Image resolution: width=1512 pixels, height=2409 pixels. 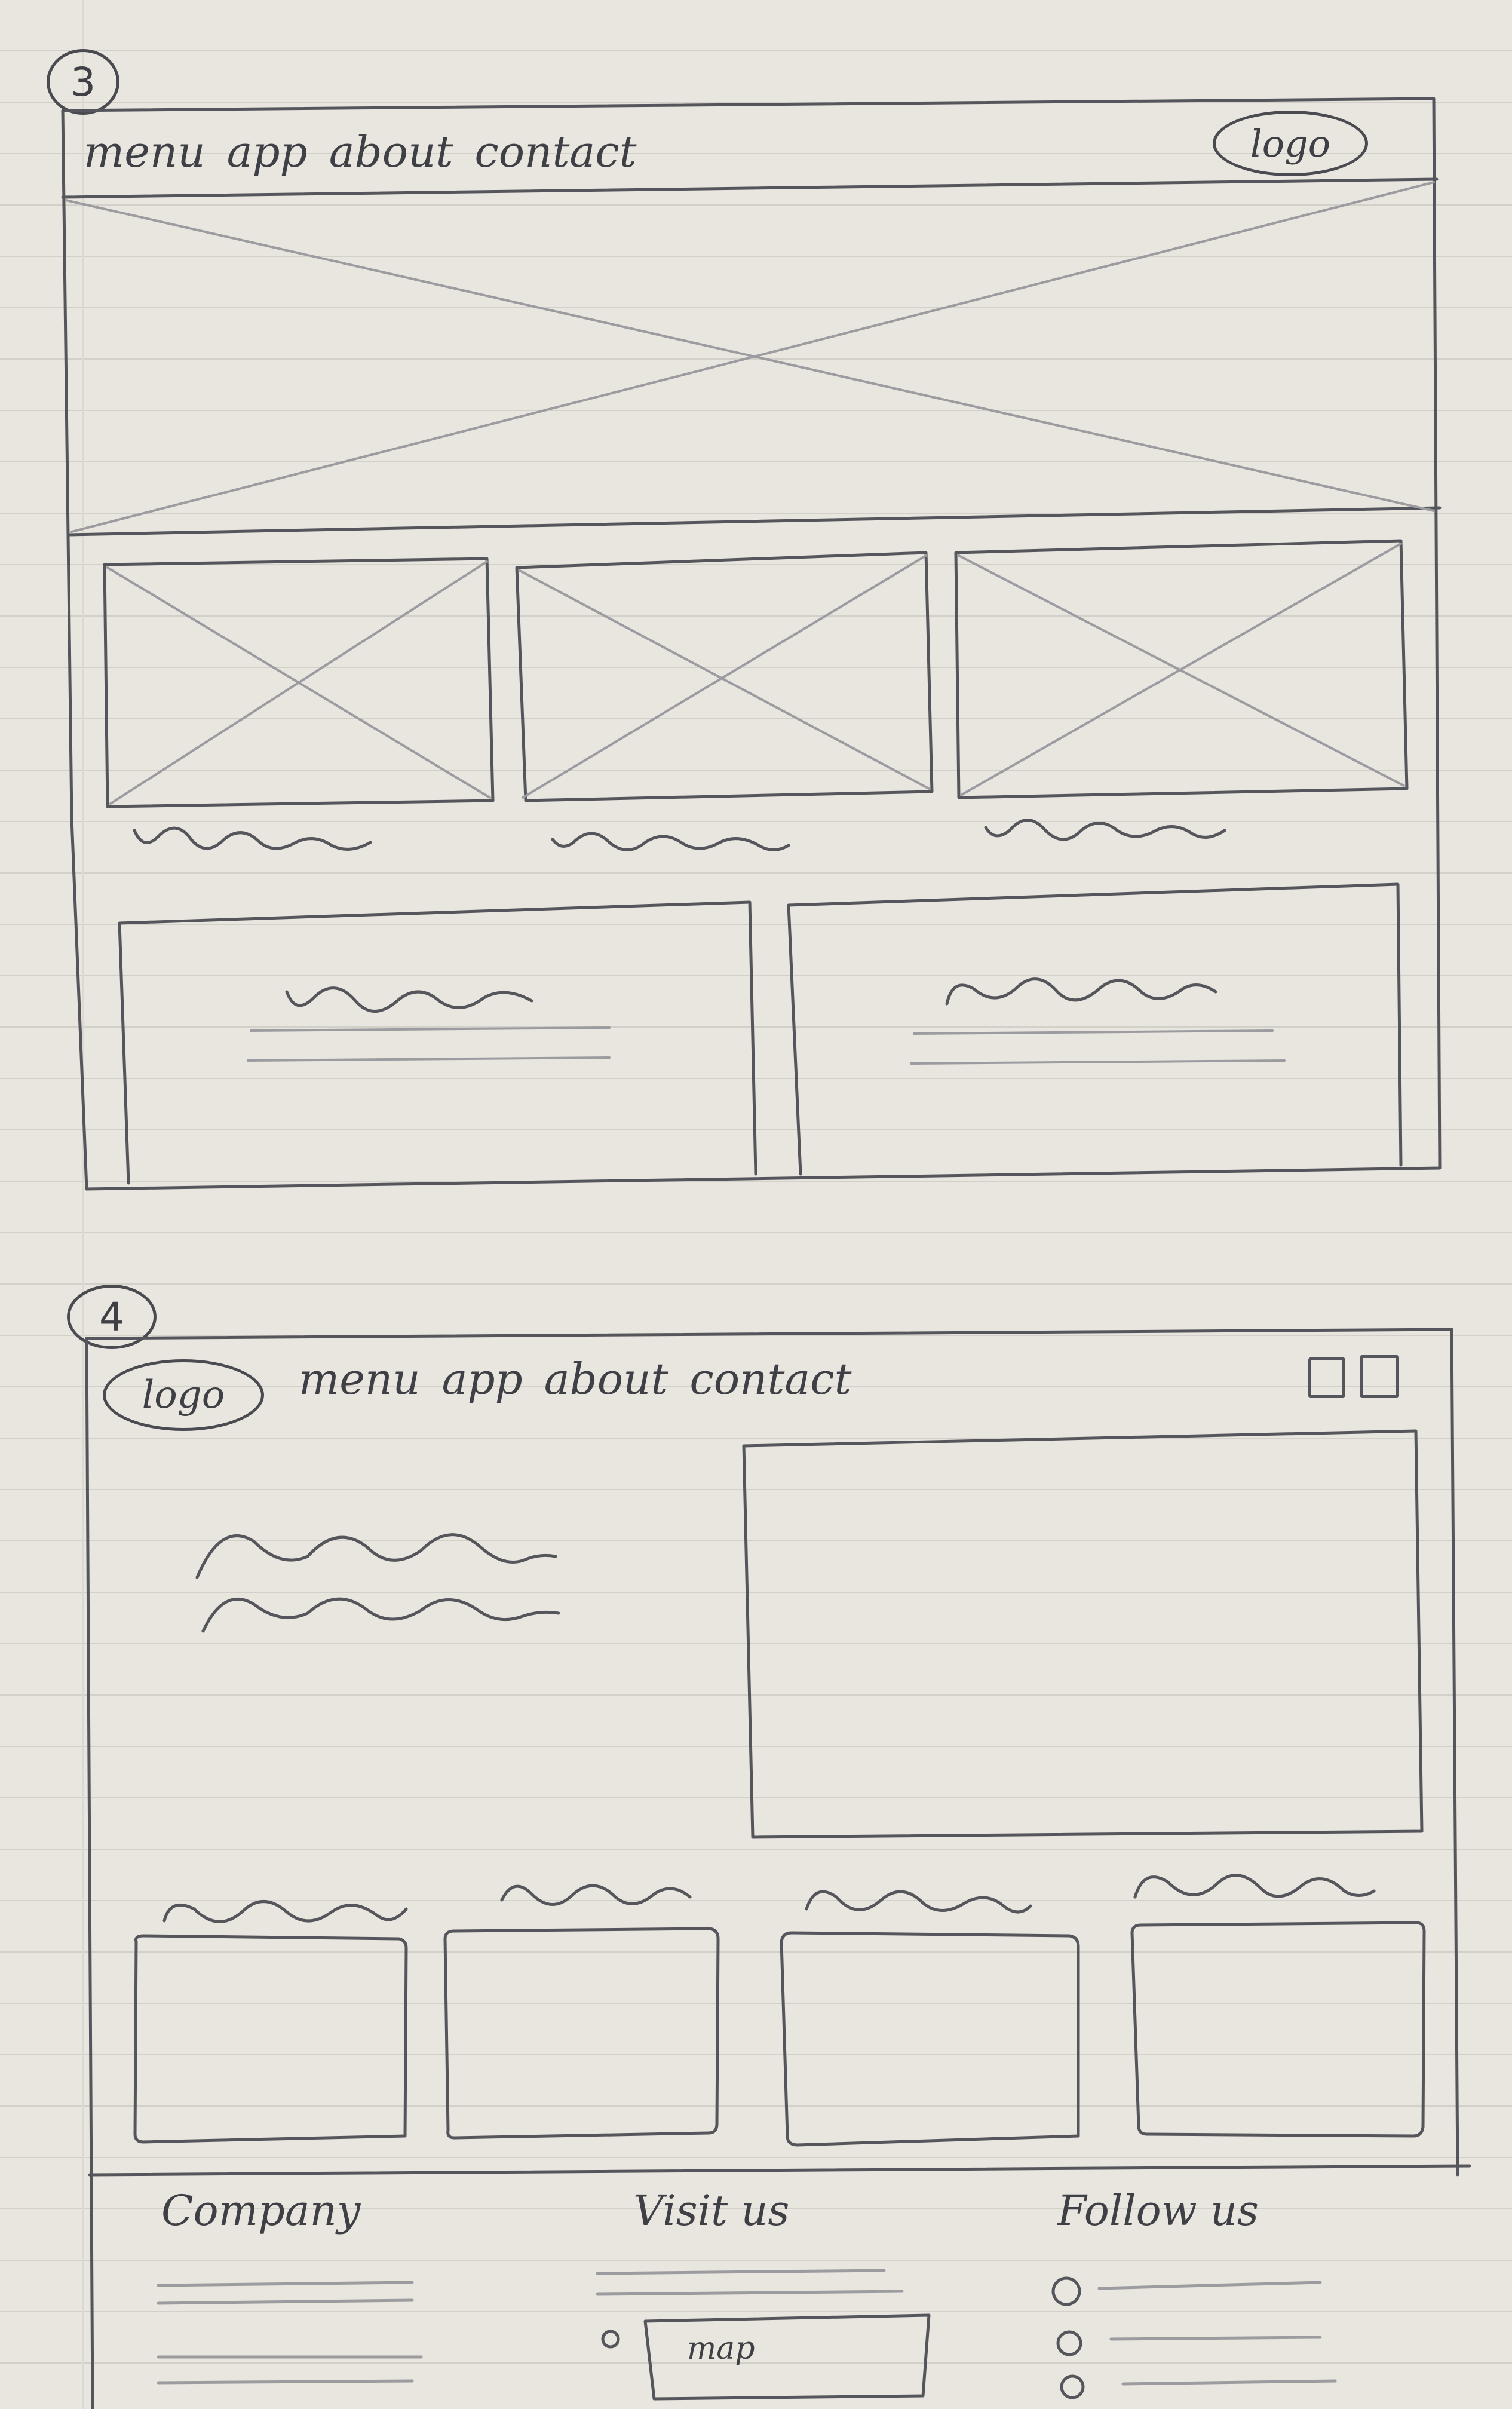 I want to click on logo-label-4: logo, so click(x=183, y=1395).